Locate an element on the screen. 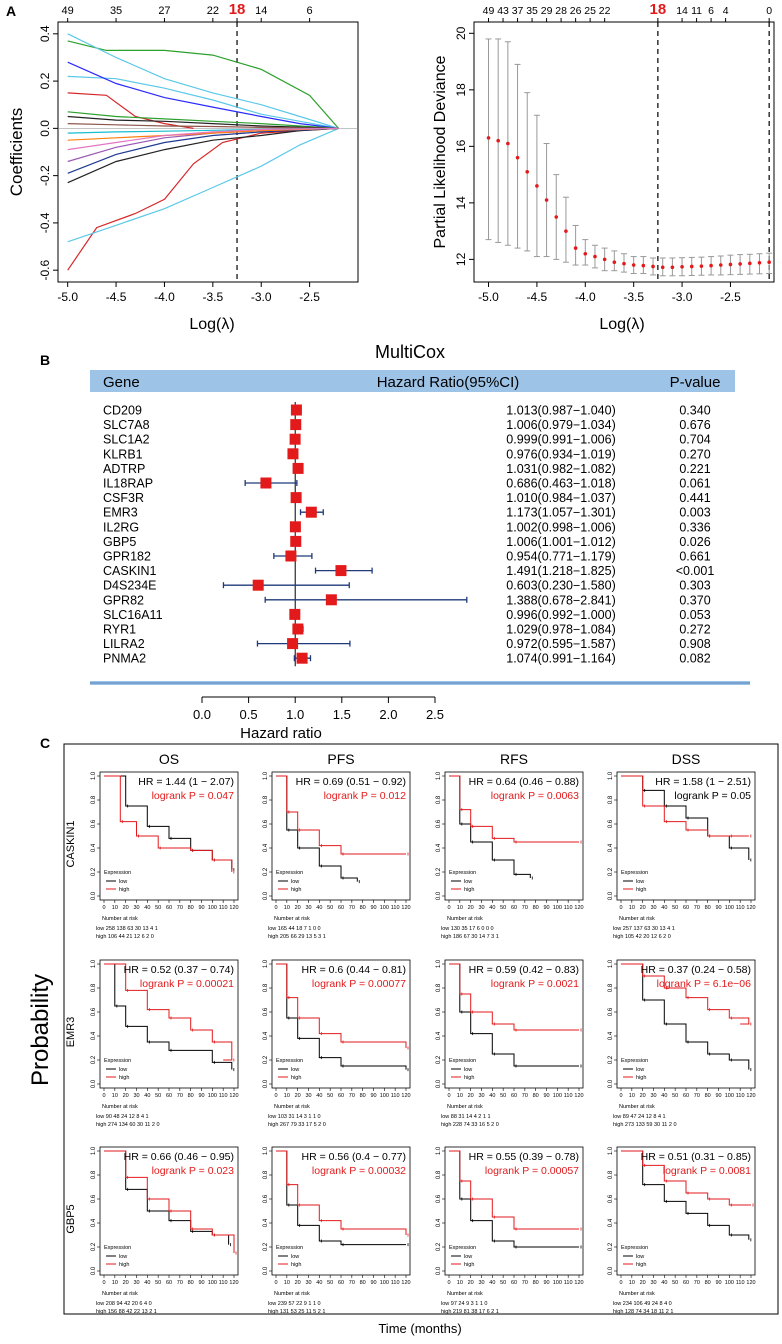 This screenshot has height=1344, width=782. x-tick-label: 90 is located at coordinates (373, 1283).